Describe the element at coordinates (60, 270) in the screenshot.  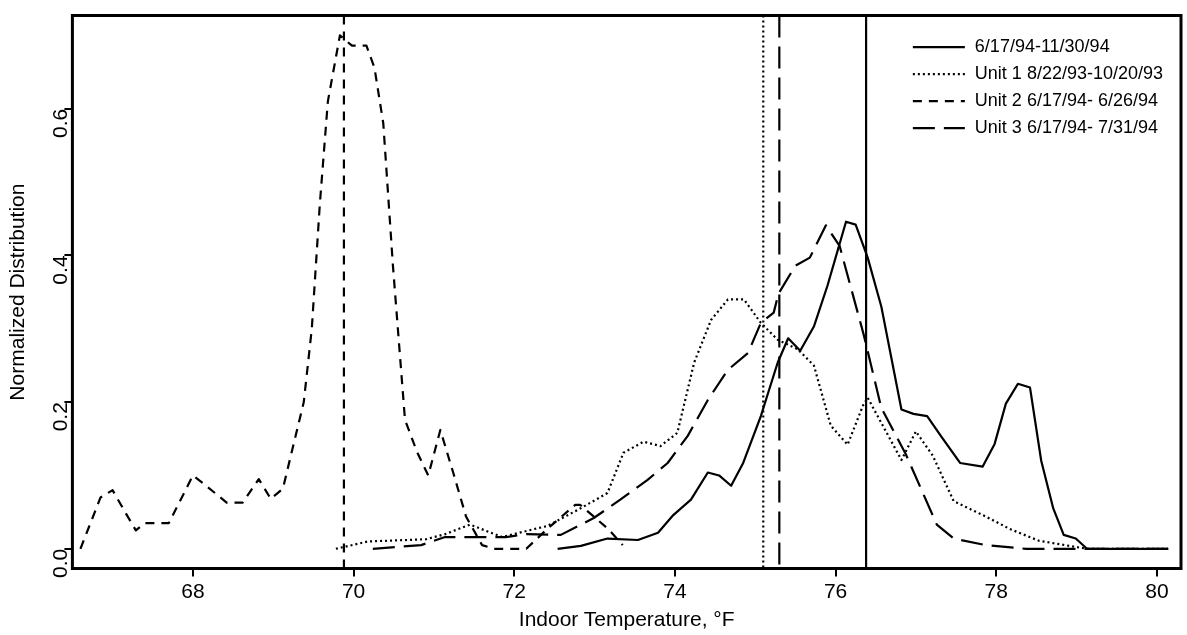
I see `y-tick-label: 0.4` at that location.